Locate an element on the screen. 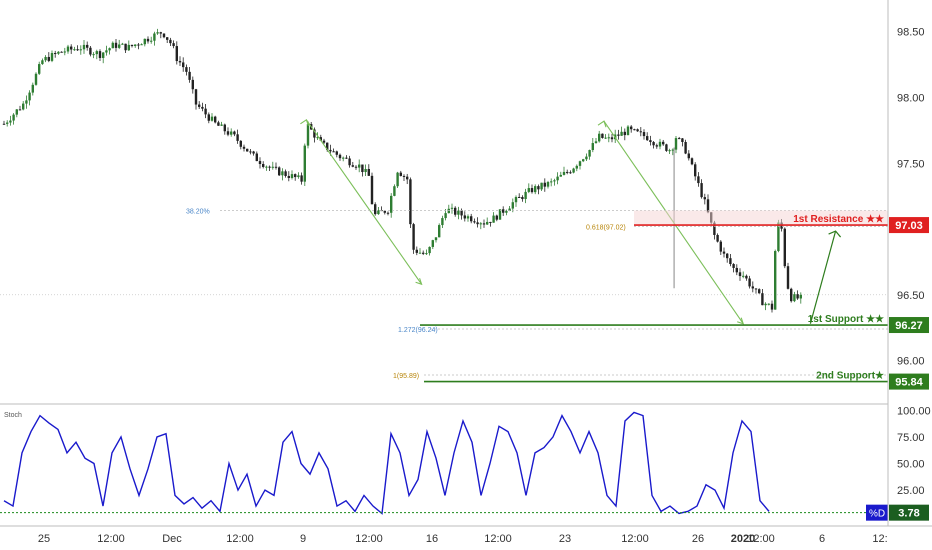  stoch-y-tick-label: 100.00 is located at coordinates (914, 411).